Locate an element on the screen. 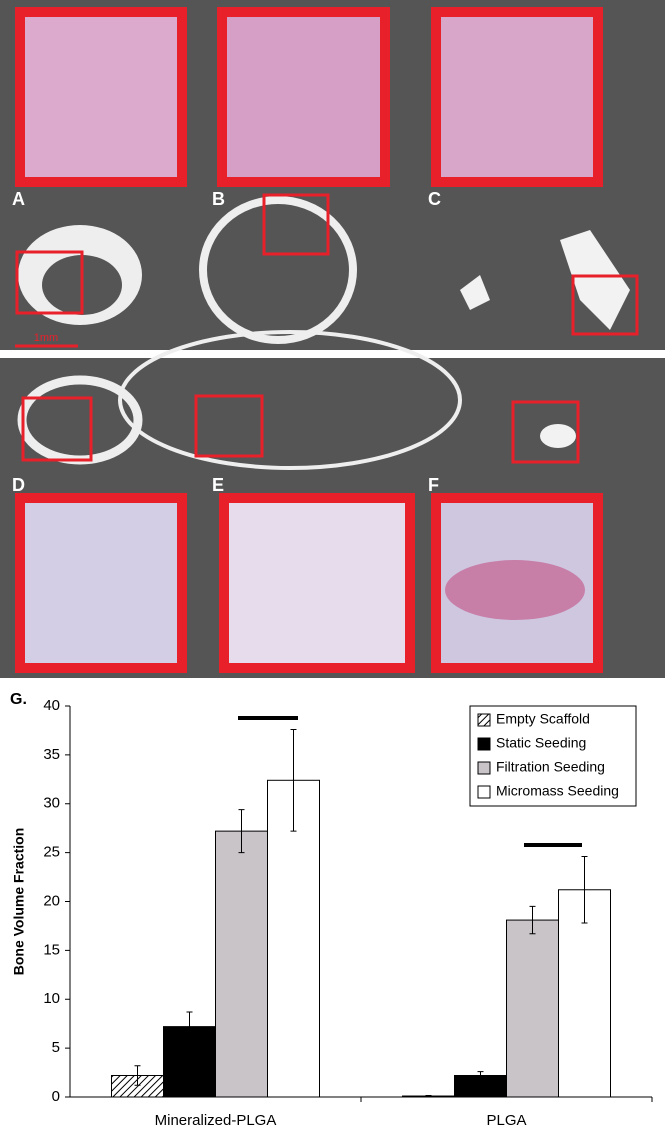 Image resolution: width=665 pixels, height=1148 pixels. y-tick-label: 30 is located at coordinates (51, 803).